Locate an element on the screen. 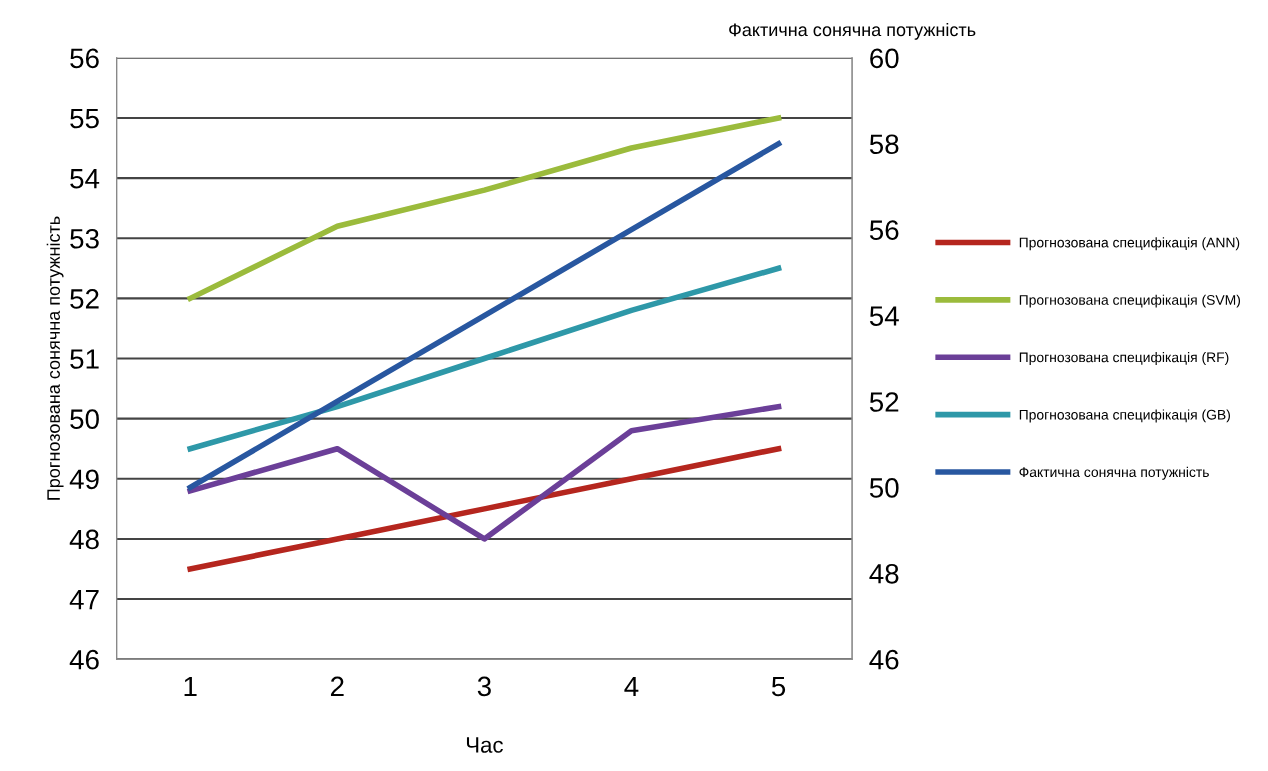  x-axis-title: Час is located at coordinates (484, 745).